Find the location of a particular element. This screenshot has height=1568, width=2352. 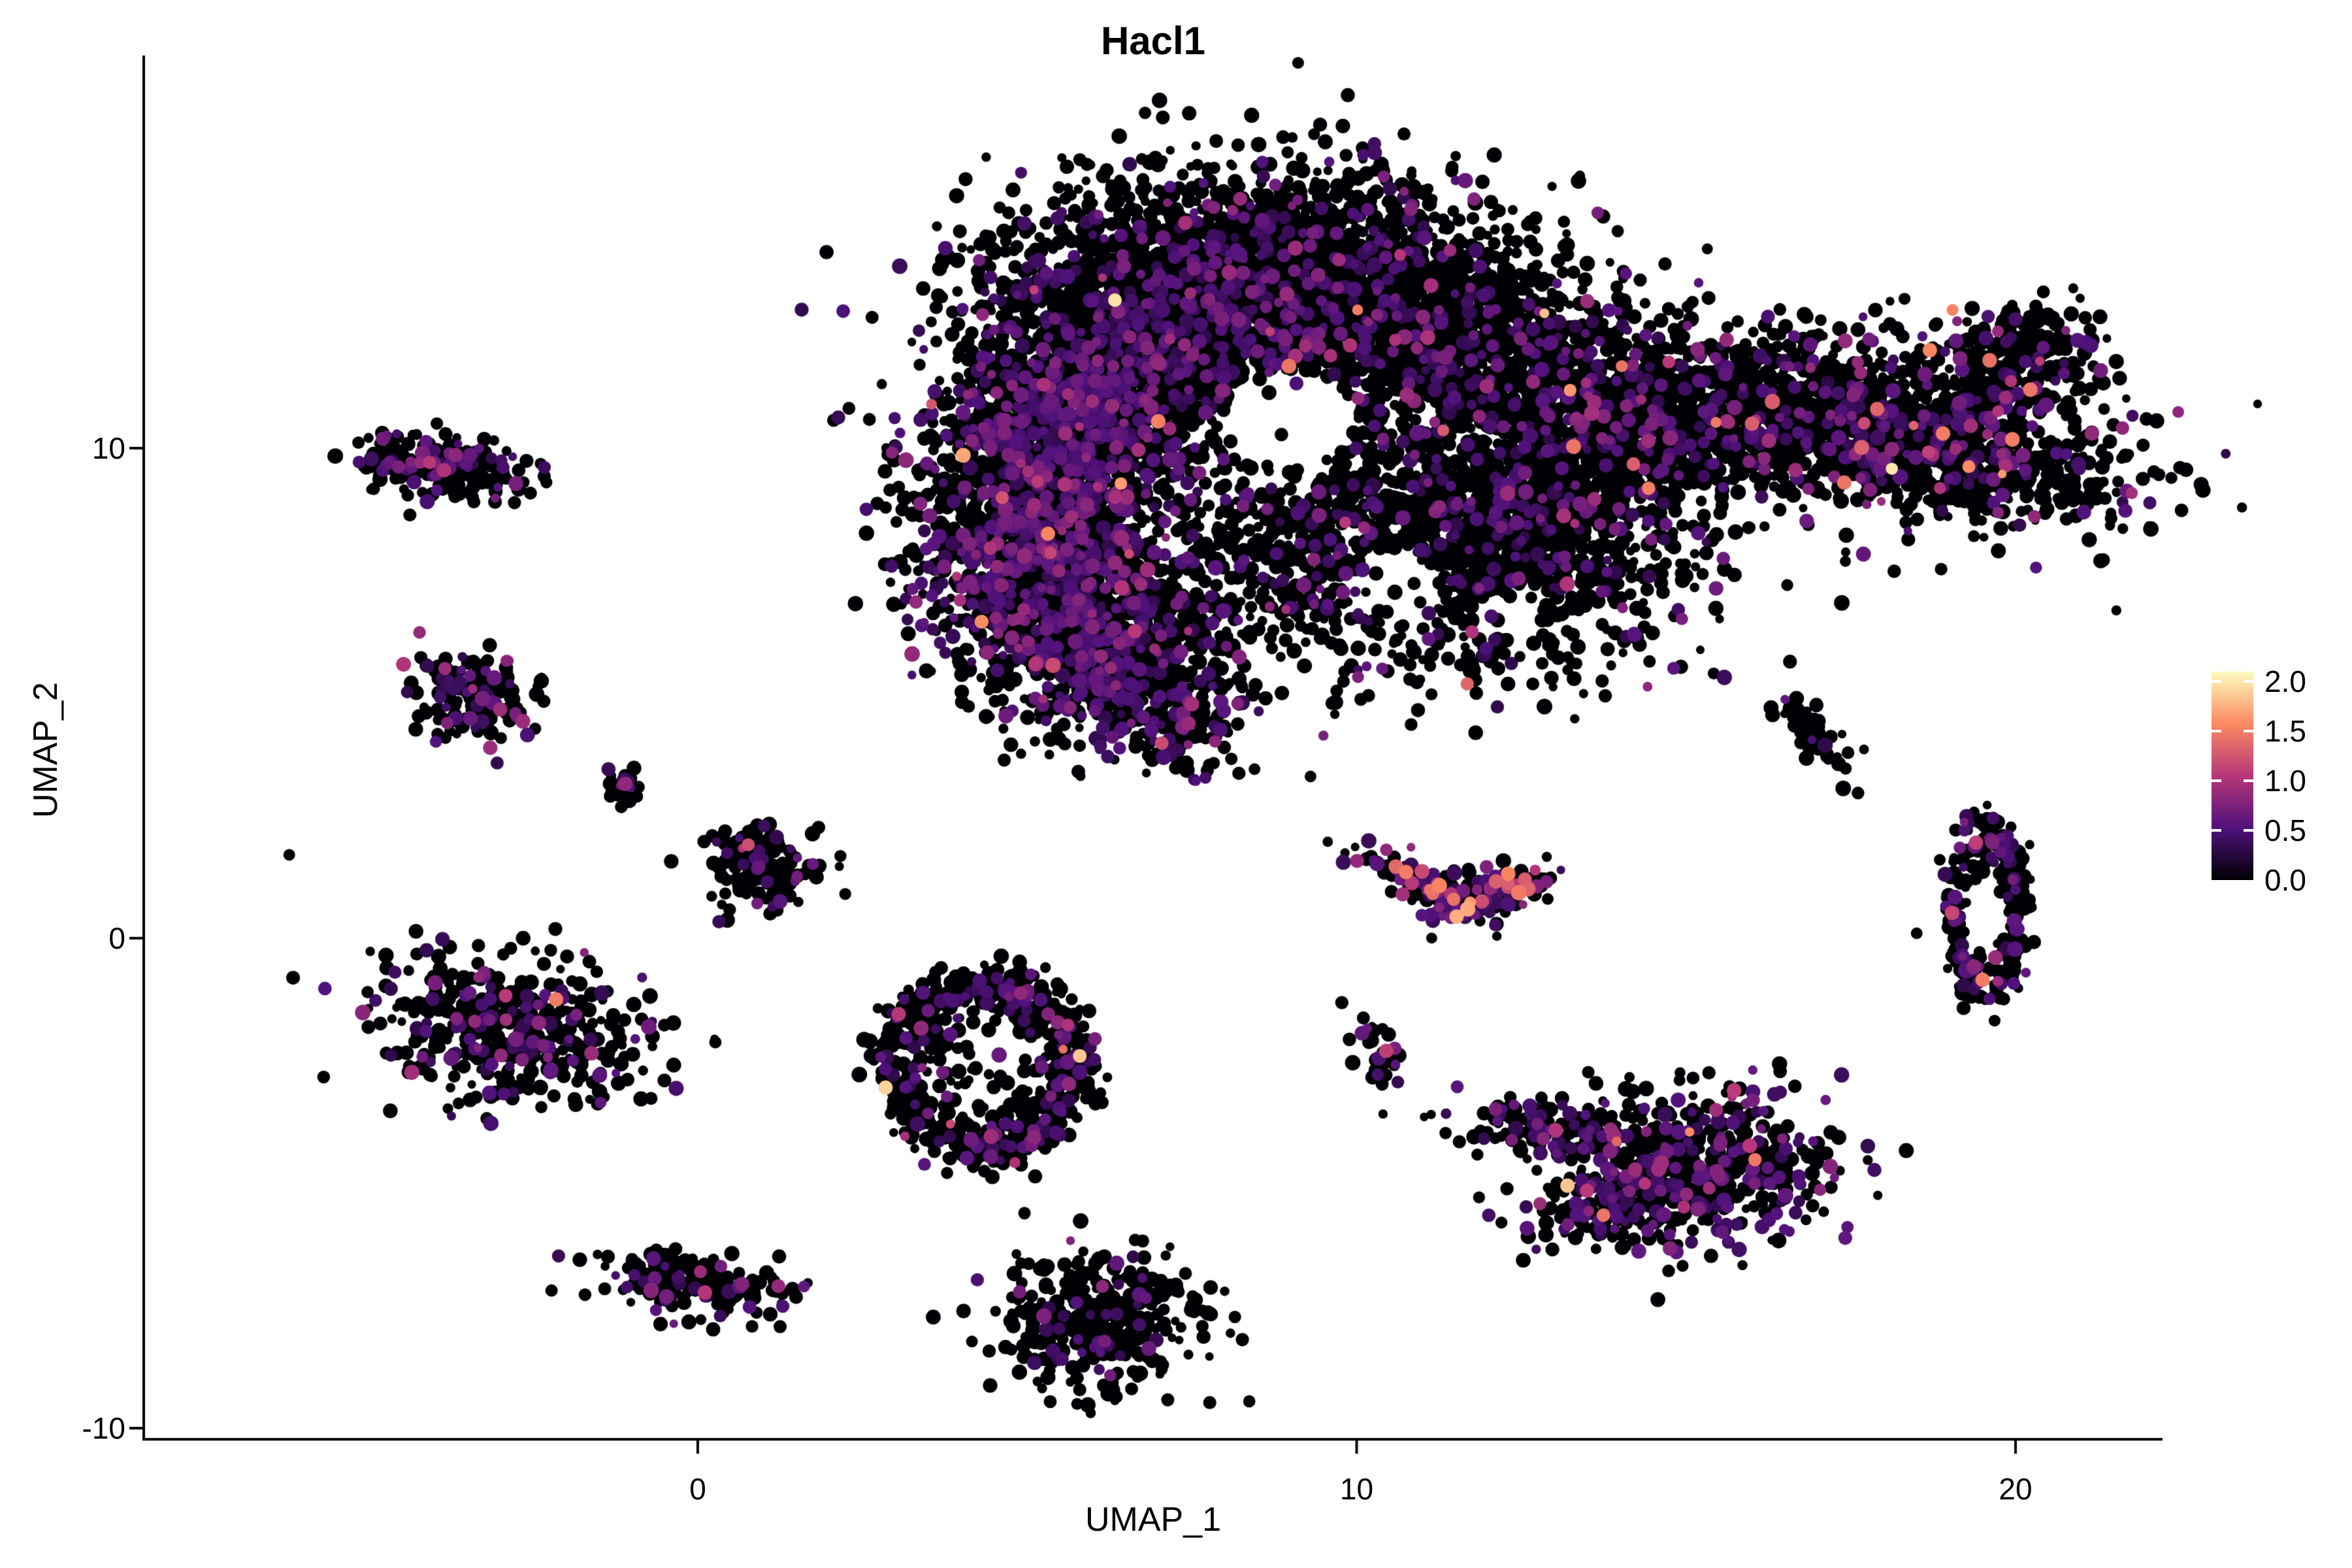

x-axis-title: UMAP_1 is located at coordinates (1153, 1520).